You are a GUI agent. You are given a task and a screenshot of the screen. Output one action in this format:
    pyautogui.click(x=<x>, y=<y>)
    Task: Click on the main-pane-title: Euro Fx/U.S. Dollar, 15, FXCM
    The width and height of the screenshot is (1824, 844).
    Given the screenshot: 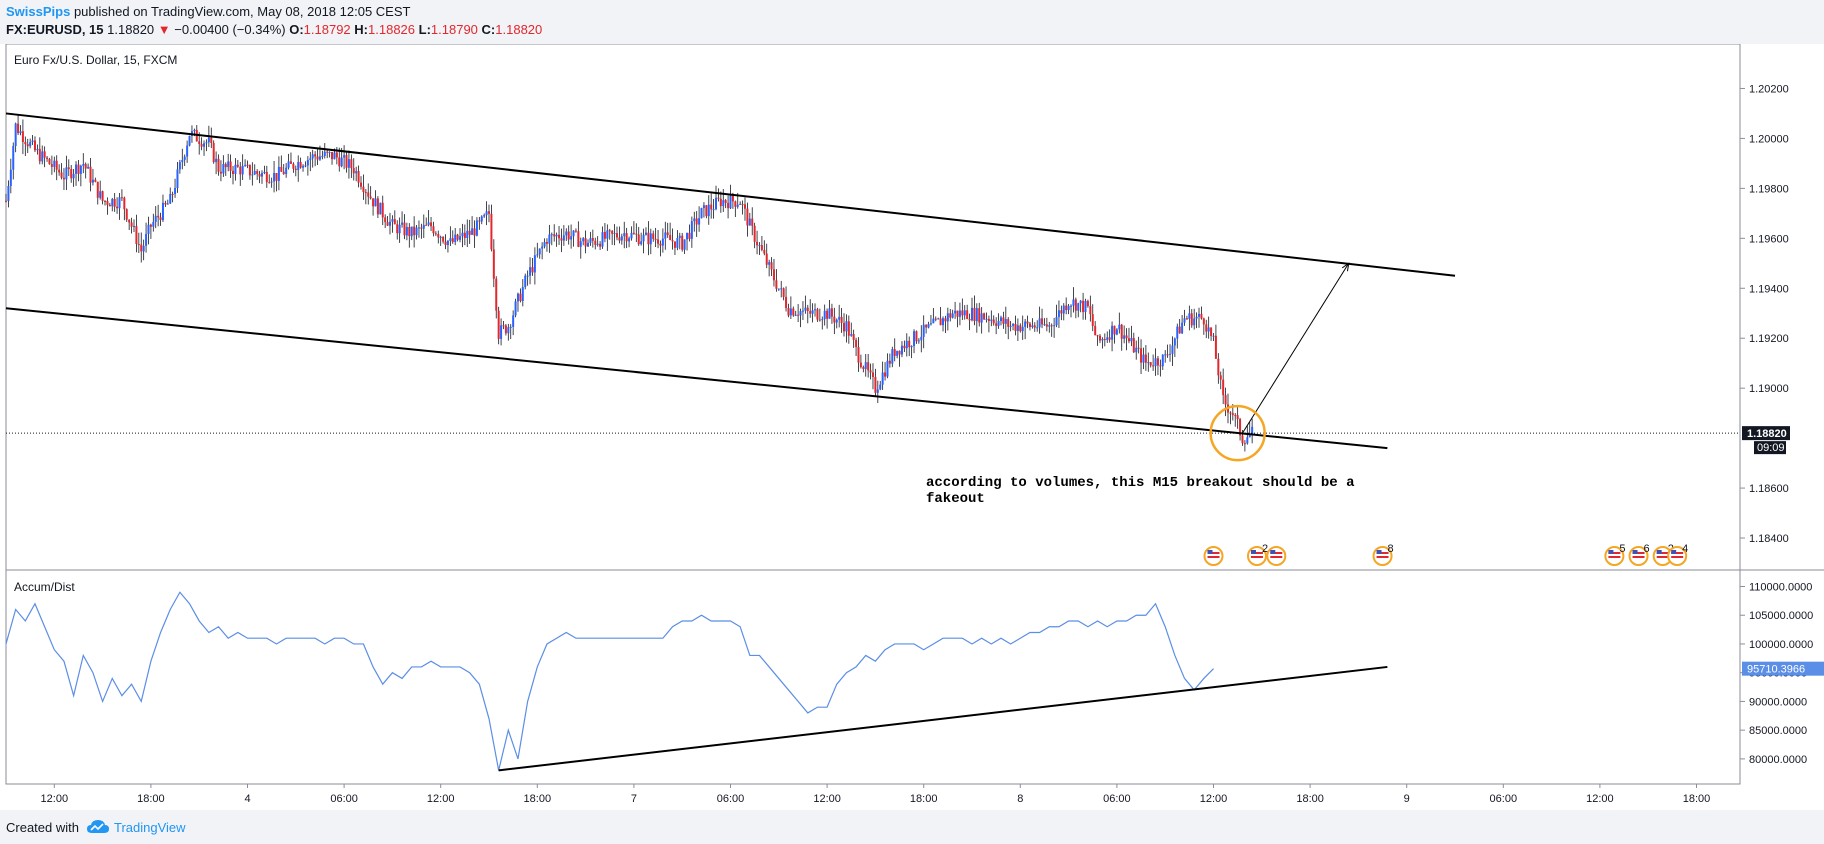 What is the action you would take?
    pyautogui.click(x=95, y=60)
    